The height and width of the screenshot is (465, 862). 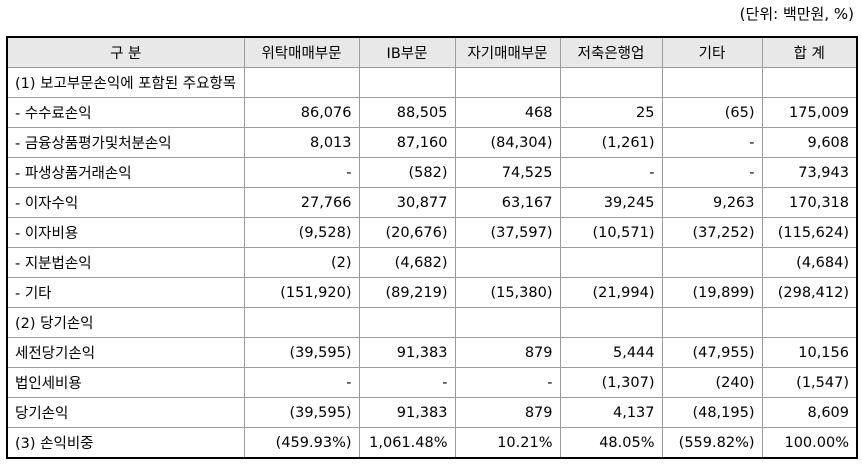 I want to click on cell-value: (84,304), so click(x=507, y=142).